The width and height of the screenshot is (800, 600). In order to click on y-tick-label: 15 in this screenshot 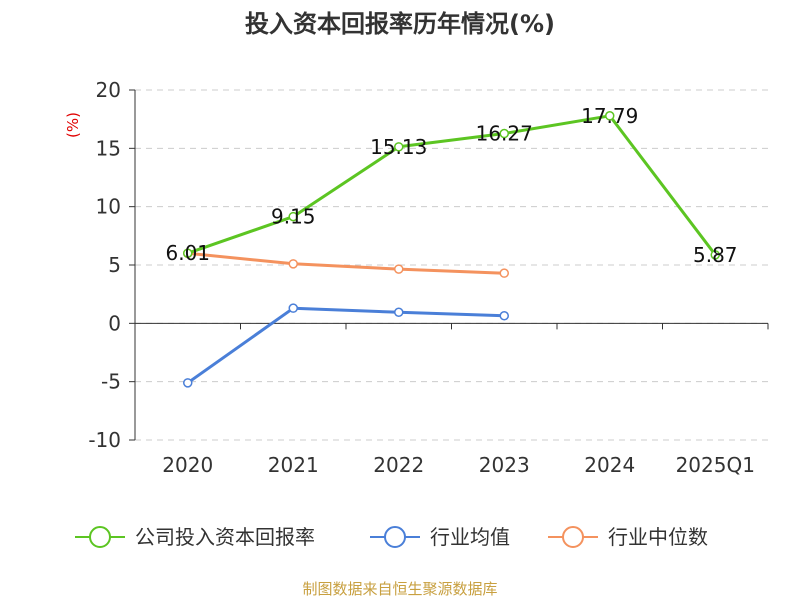, I will do `click(108, 148)`.